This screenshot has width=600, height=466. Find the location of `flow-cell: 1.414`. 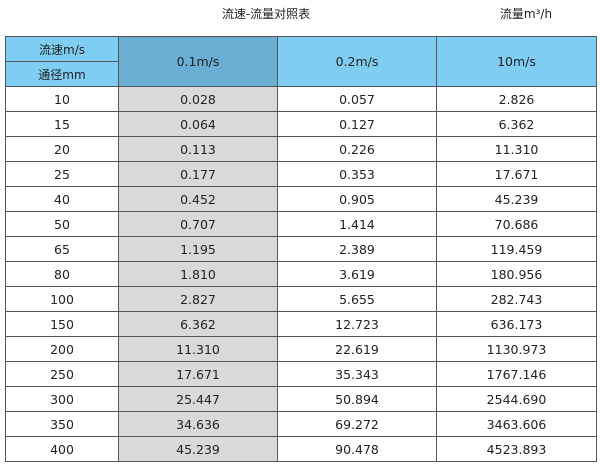

flow-cell: 1.414 is located at coordinates (357, 224).